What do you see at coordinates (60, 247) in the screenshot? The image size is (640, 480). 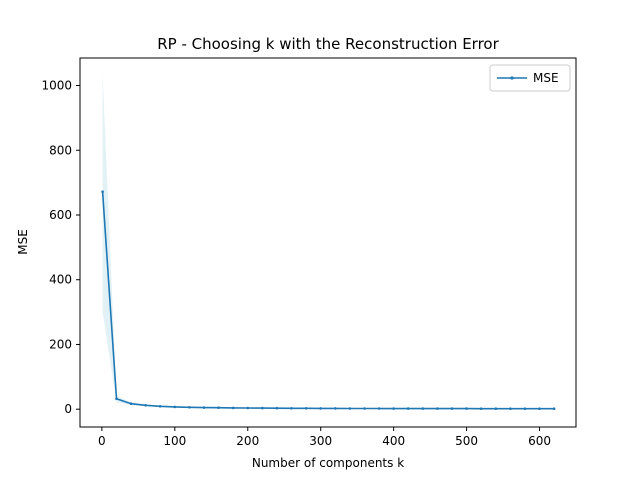 I see `y-axis-ticks: 0 200 400 600 800 1000` at bounding box center [60, 247].